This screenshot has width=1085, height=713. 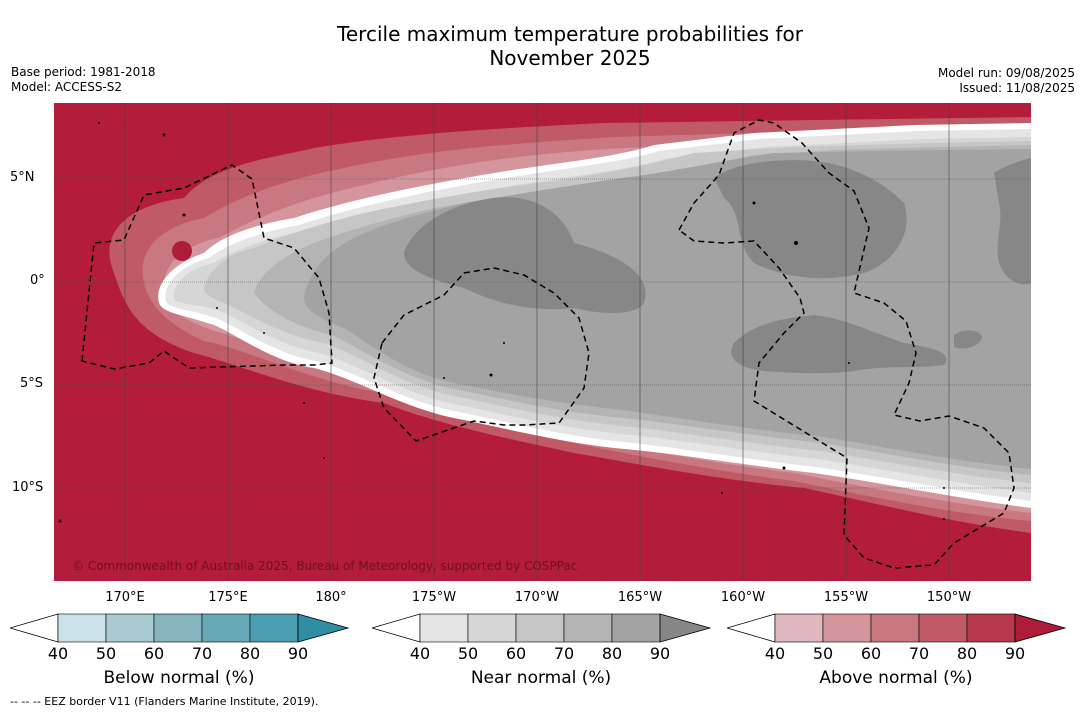 What do you see at coordinates (32, 383) in the screenshot?
I see `lat-label-5s: 5°S` at bounding box center [32, 383].